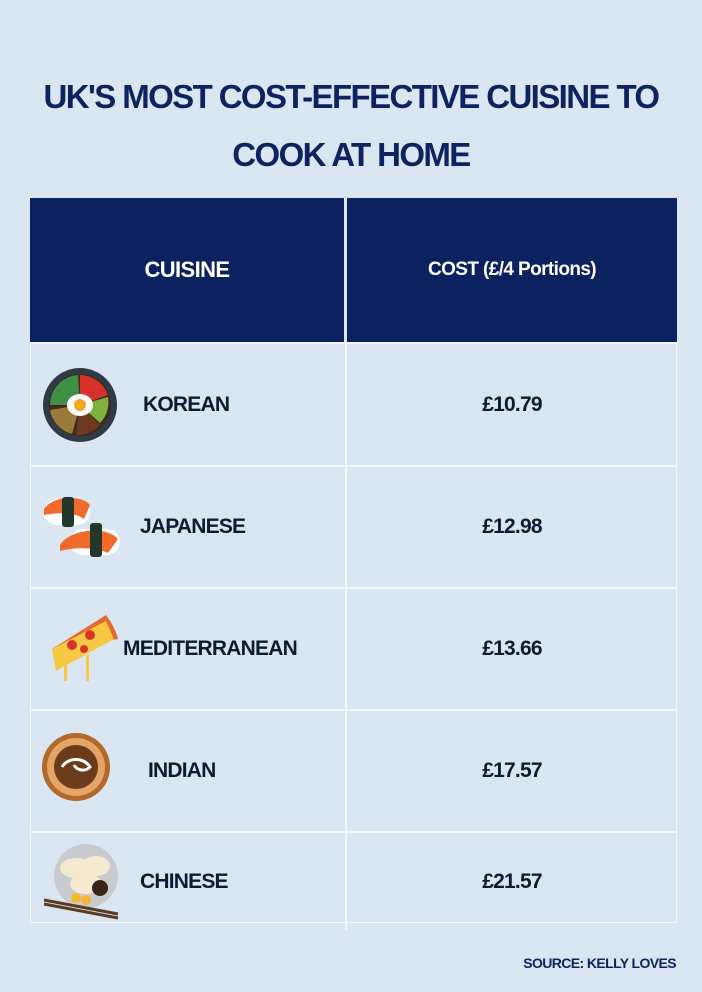 The width and height of the screenshot is (702, 992). Describe the element at coordinates (182, 770) in the screenshot. I see `cuisine-name: INDIAN` at that location.